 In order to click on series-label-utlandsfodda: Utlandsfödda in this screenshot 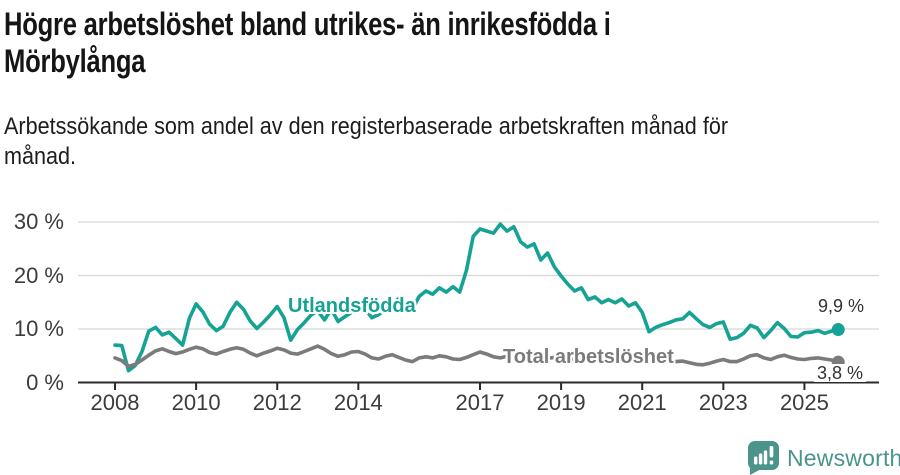, I will do `click(352, 306)`.